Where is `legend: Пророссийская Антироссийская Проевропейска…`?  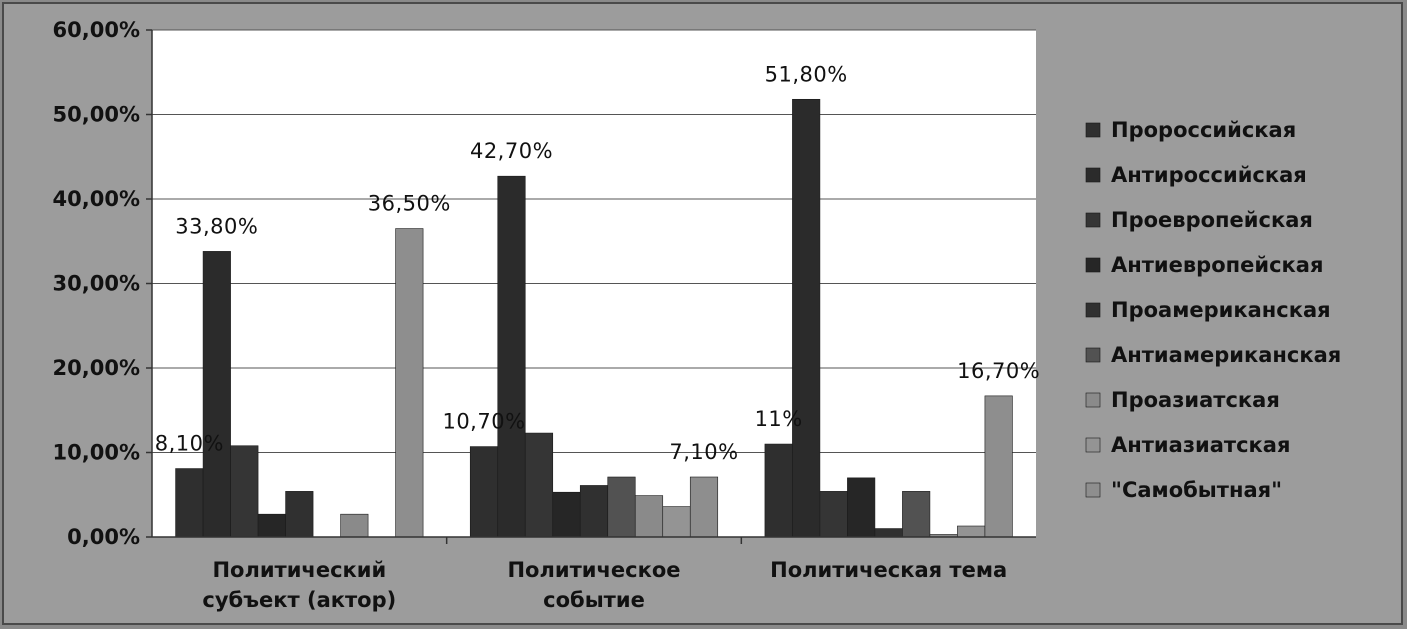
legend: Пророссийская Антироссийская Проевропейска… is located at coordinates (1213, 310).